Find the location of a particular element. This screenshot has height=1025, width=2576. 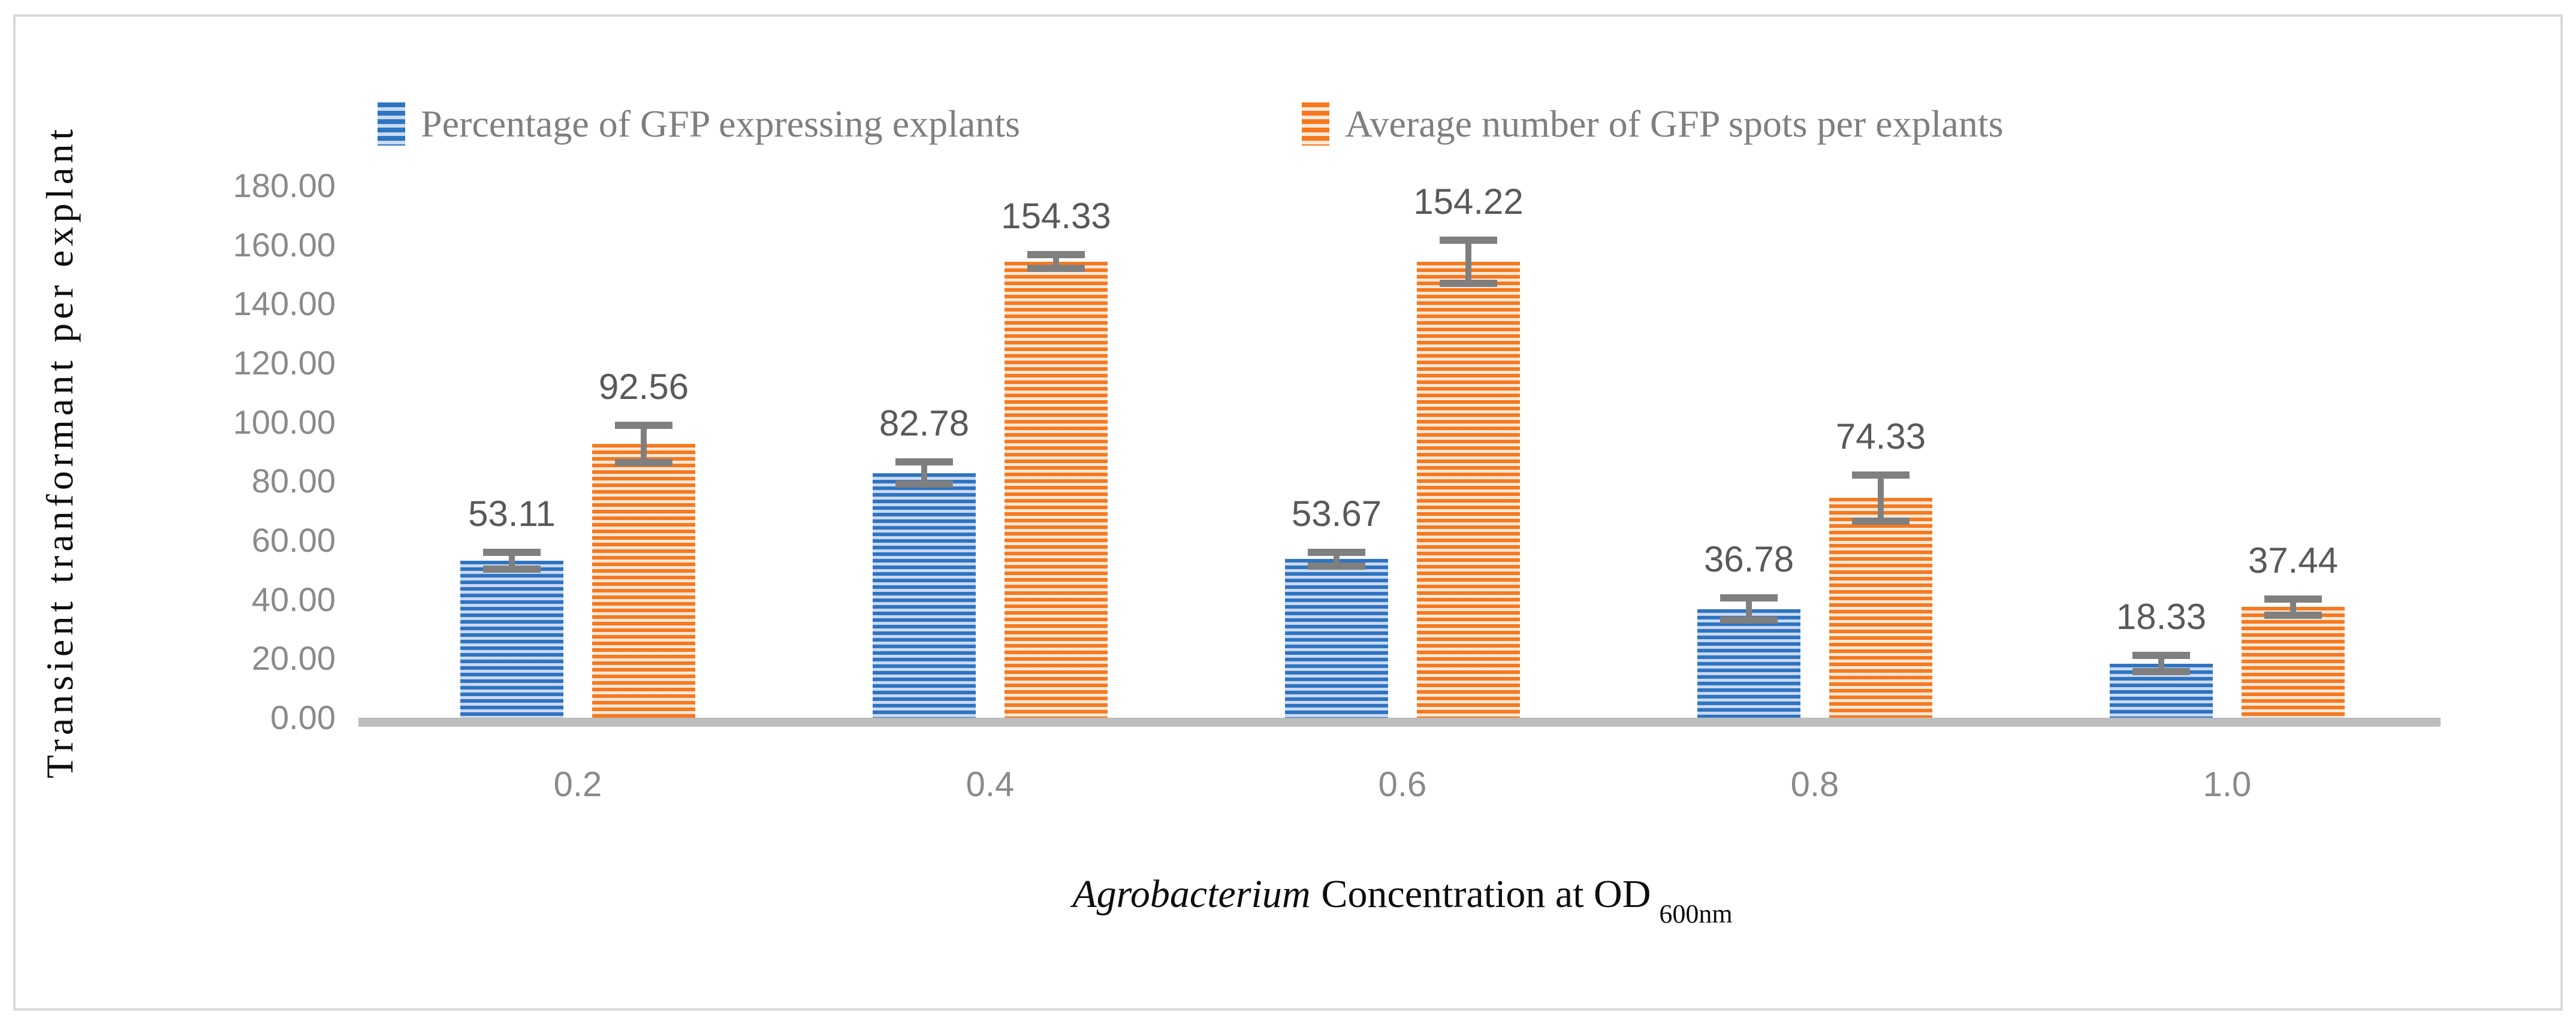

data-label: 37.44 is located at coordinates (2294, 560).